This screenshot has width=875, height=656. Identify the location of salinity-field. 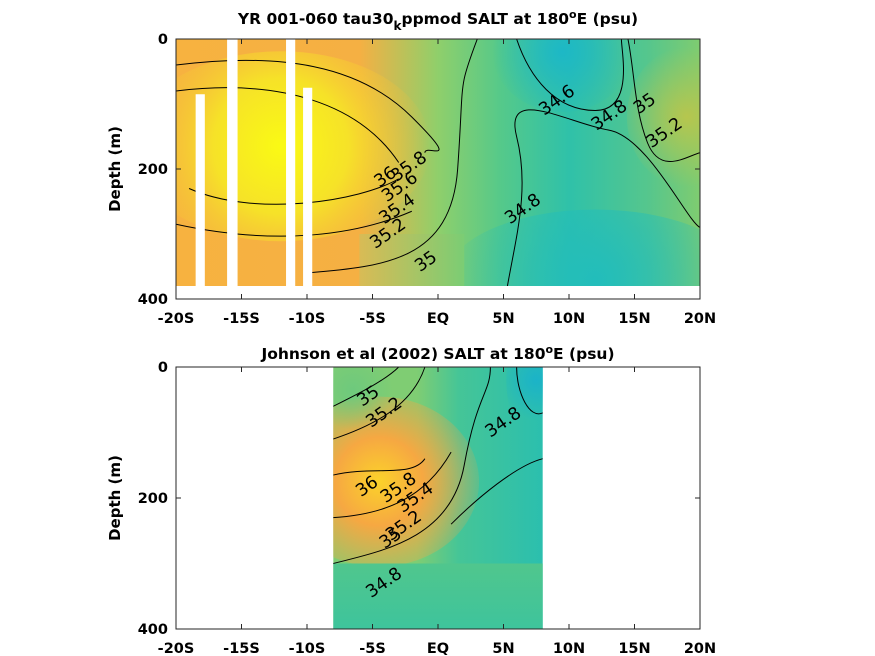
(438, 498).